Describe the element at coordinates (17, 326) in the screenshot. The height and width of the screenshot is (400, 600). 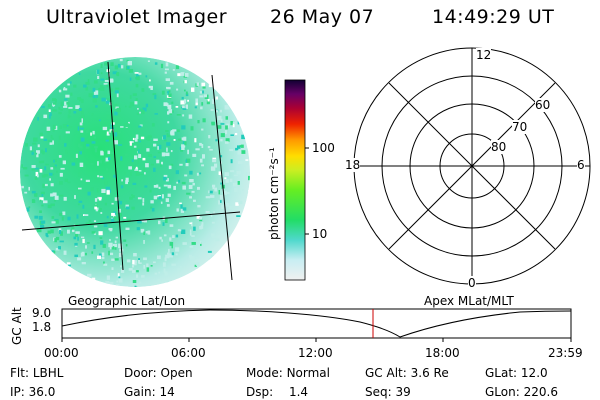
I see `gc-alt-axis-title: GC Alt` at that location.